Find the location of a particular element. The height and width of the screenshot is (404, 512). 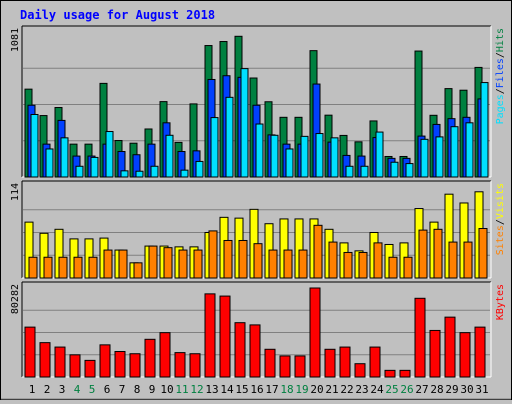

x-tick-label-day-6: 6 is located at coordinates (107, 389).